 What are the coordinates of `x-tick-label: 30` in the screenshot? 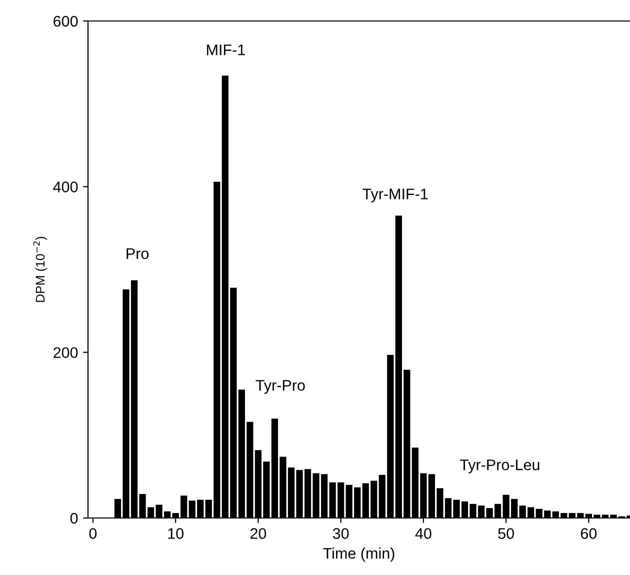 It's located at (340, 533).